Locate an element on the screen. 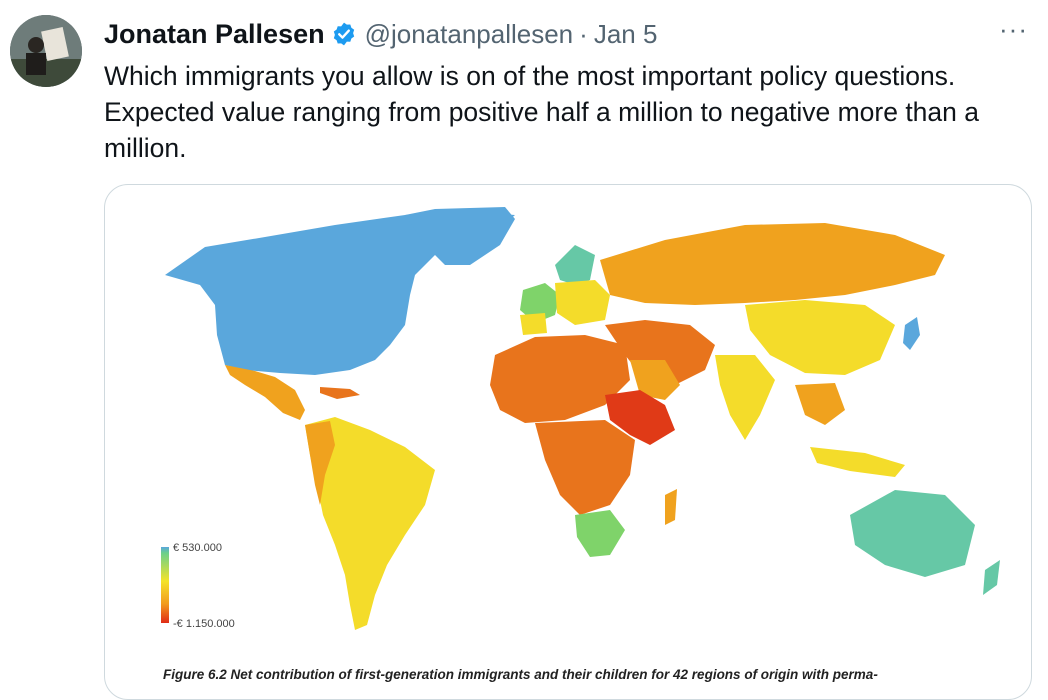 The height and width of the screenshot is (700, 1048). region-russia is located at coordinates (772, 264).